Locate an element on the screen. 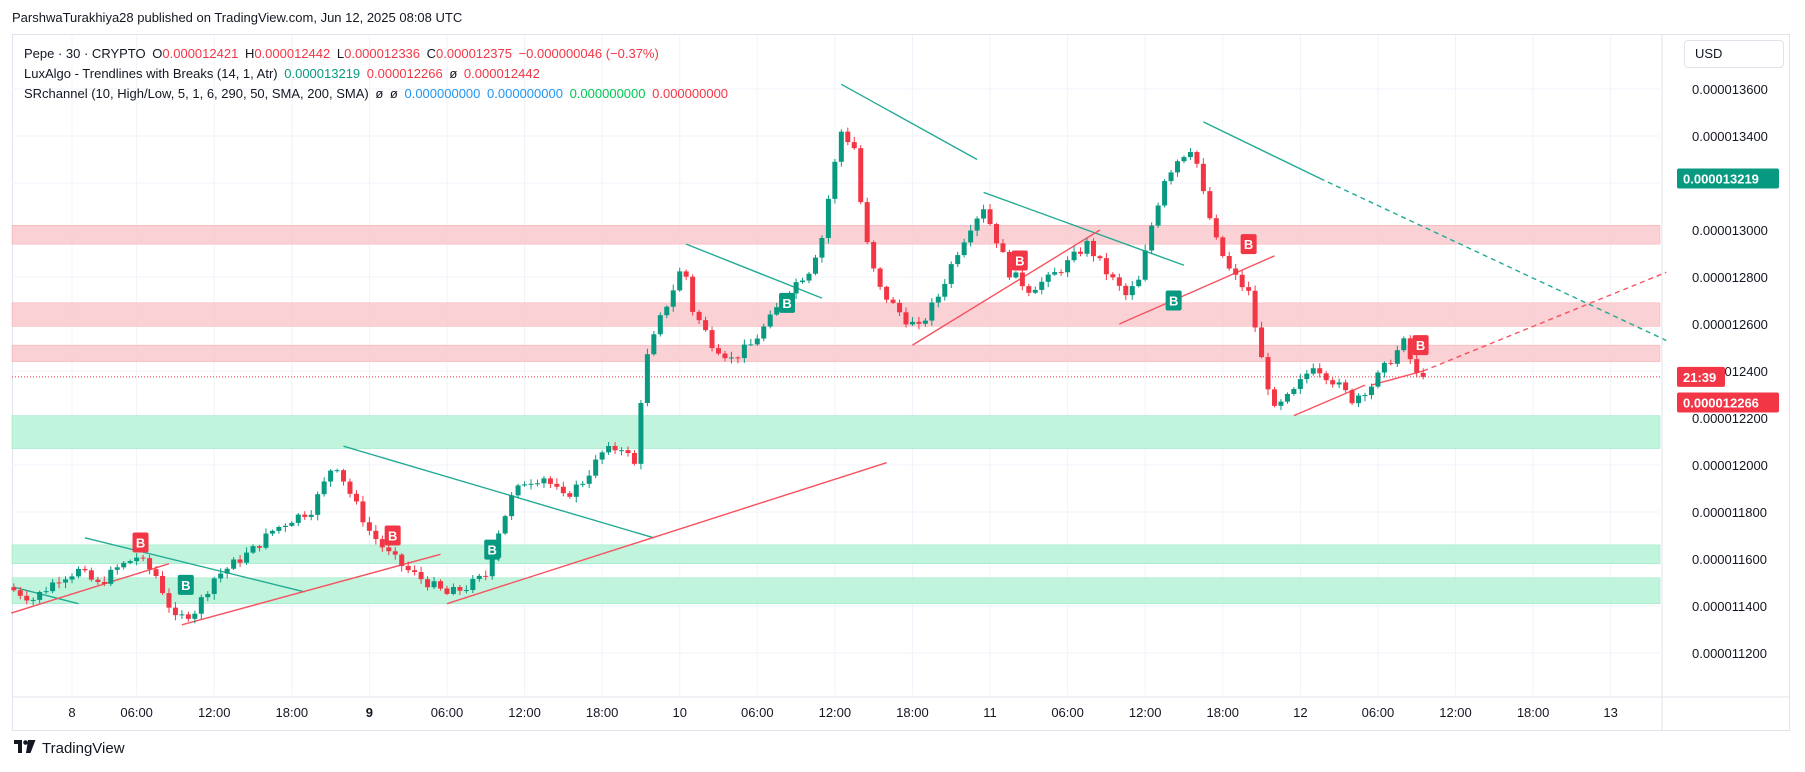 The image size is (1805, 772). price-tag: 0.000013219 is located at coordinates (1728, 178).